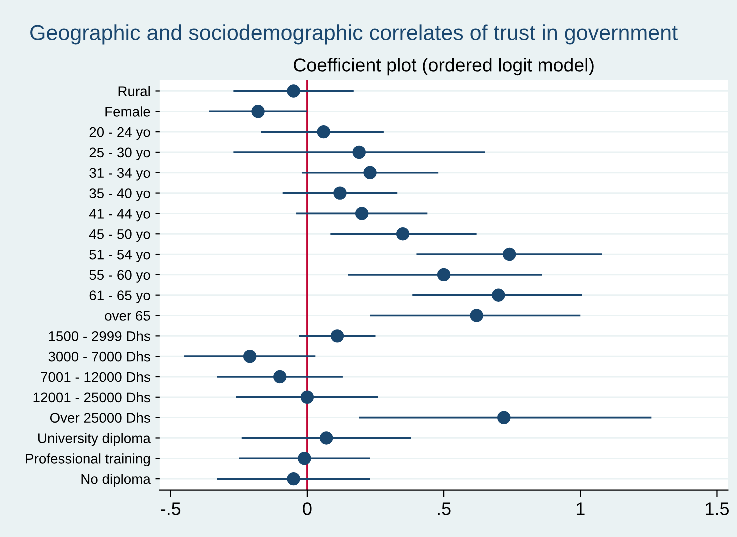  I want to click on y-tick-label: 7001 - 12000 Dhs, so click(95, 377).